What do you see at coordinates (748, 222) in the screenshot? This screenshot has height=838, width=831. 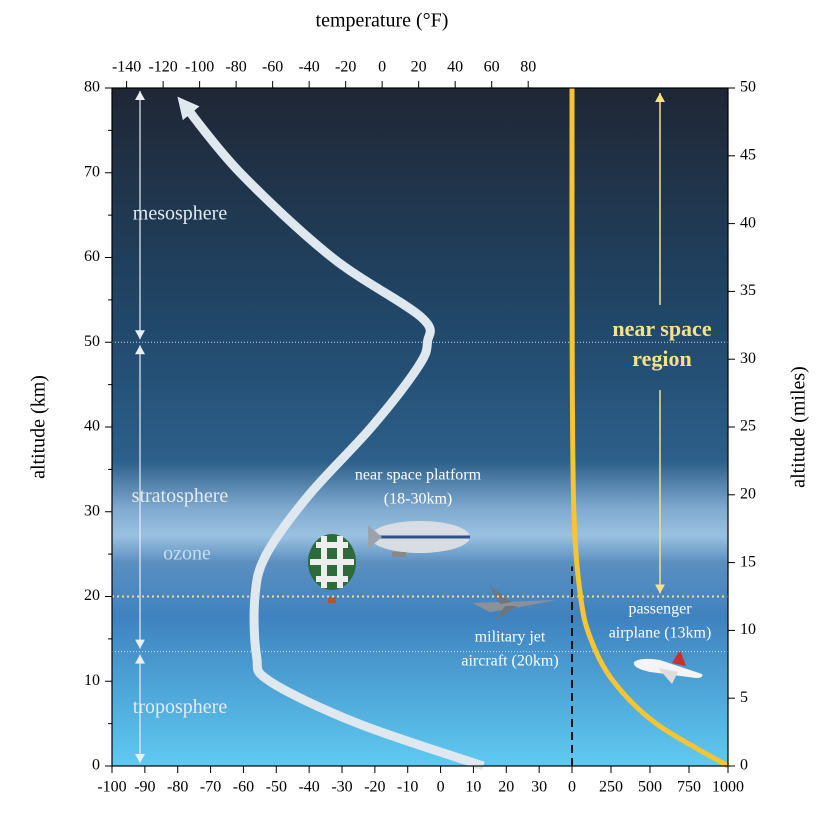 I see `y2-tick-label: 40` at bounding box center [748, 222].